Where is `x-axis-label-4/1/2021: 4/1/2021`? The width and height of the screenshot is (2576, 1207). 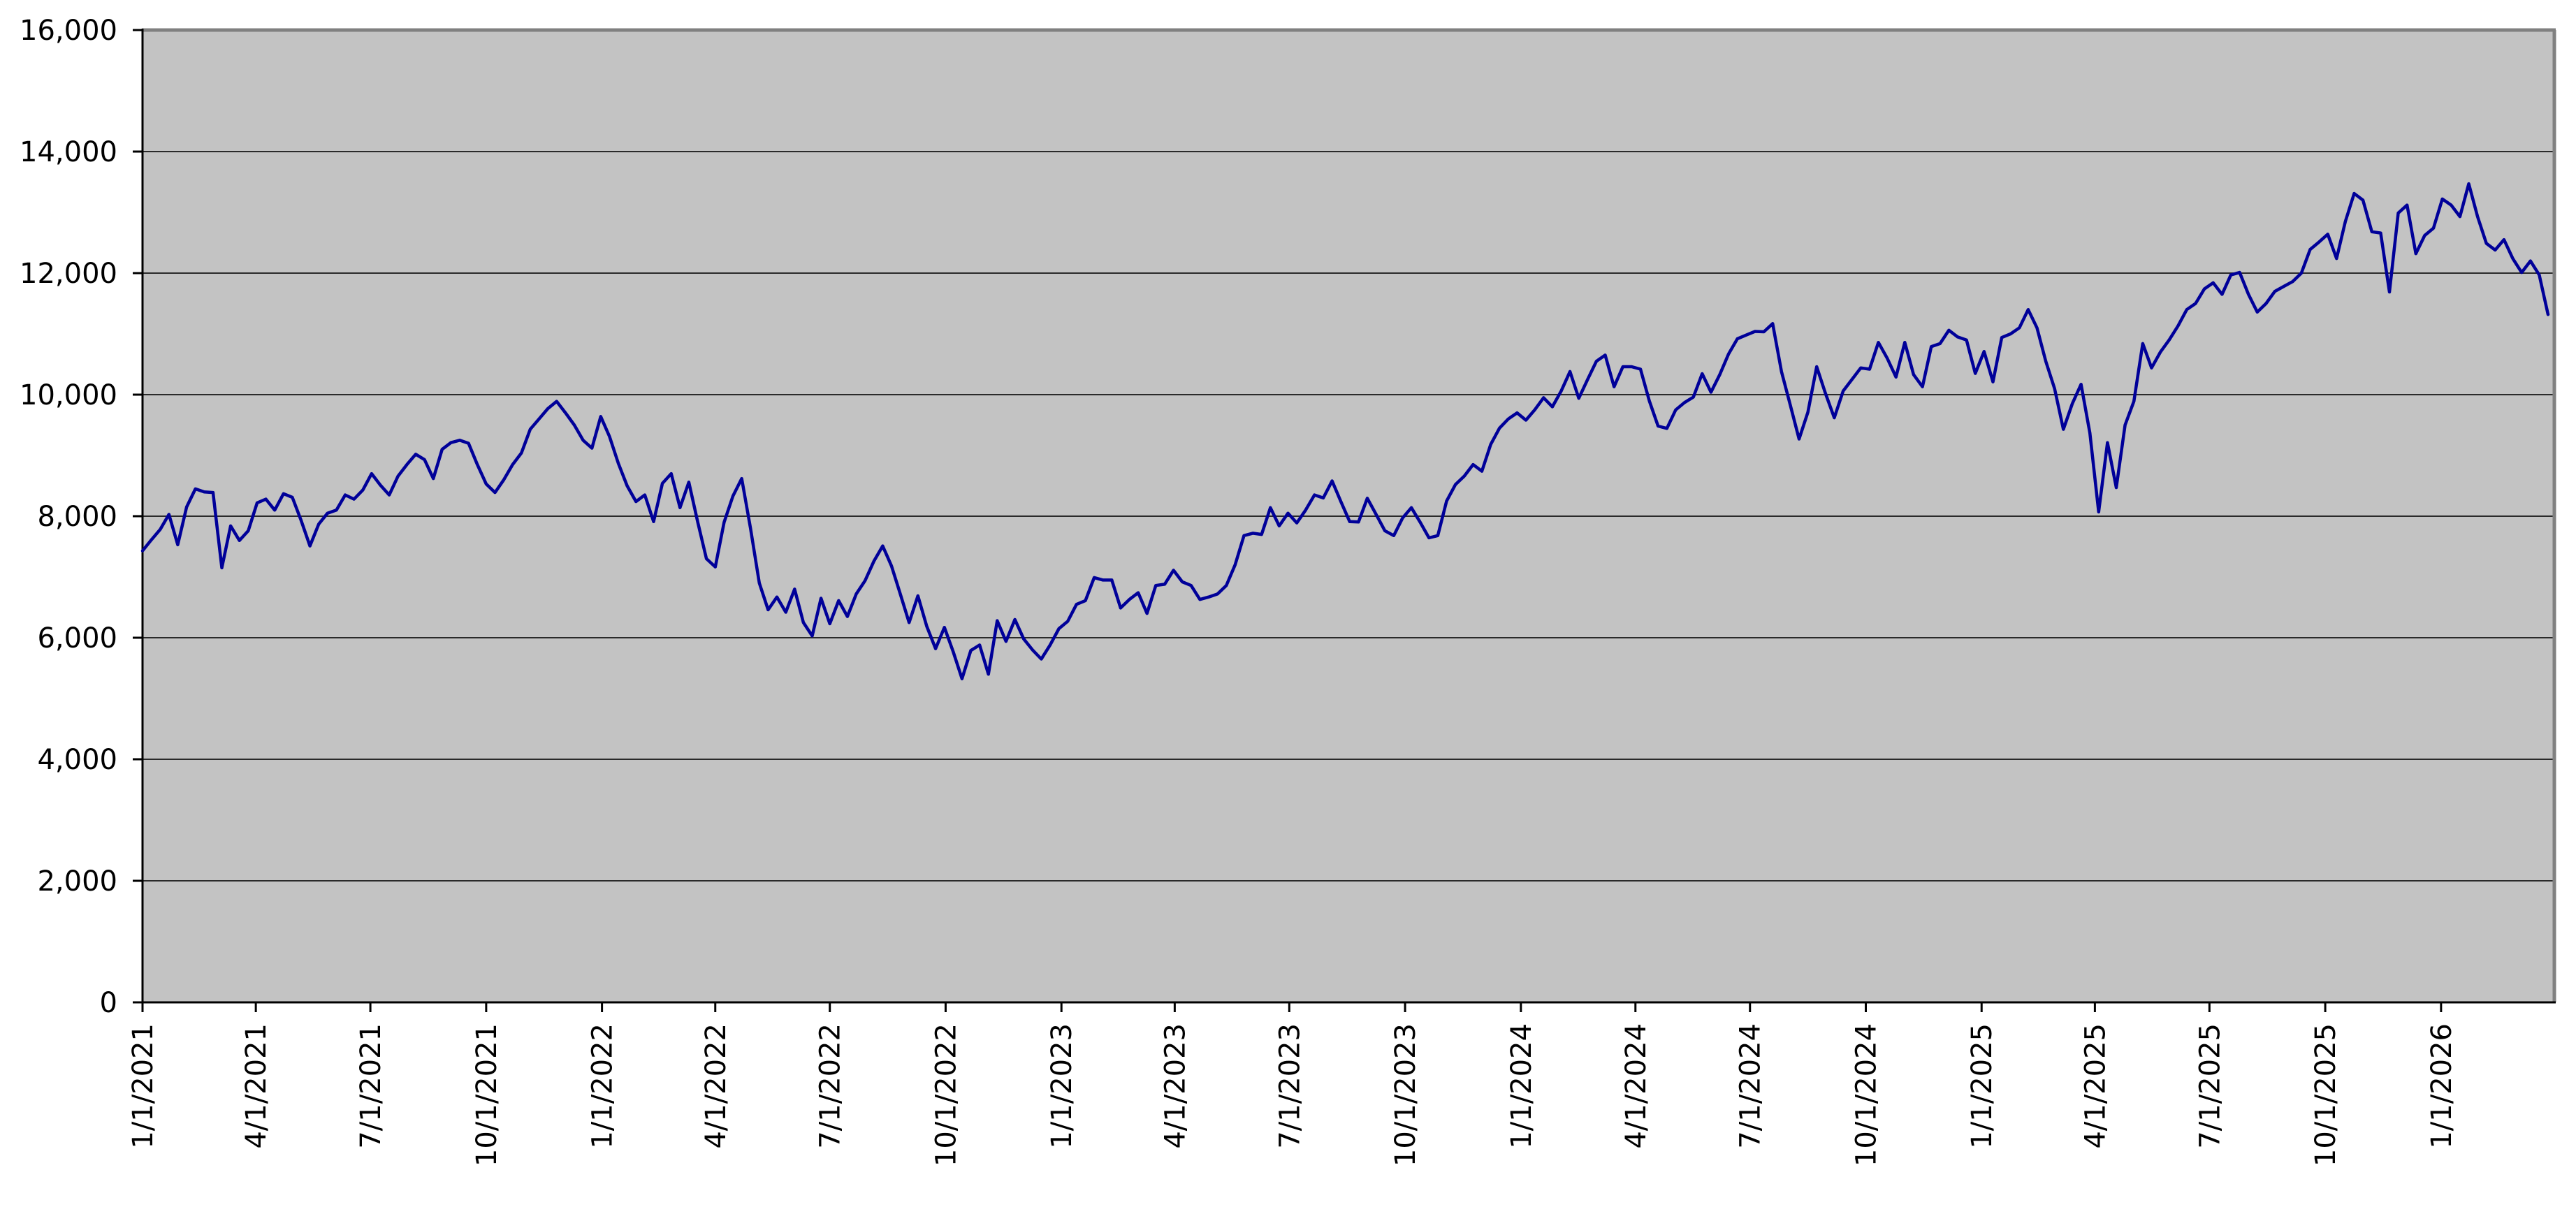 x-axis-label-4/1/2021: 4/1/2021 is located at coordinates (256, 1086).